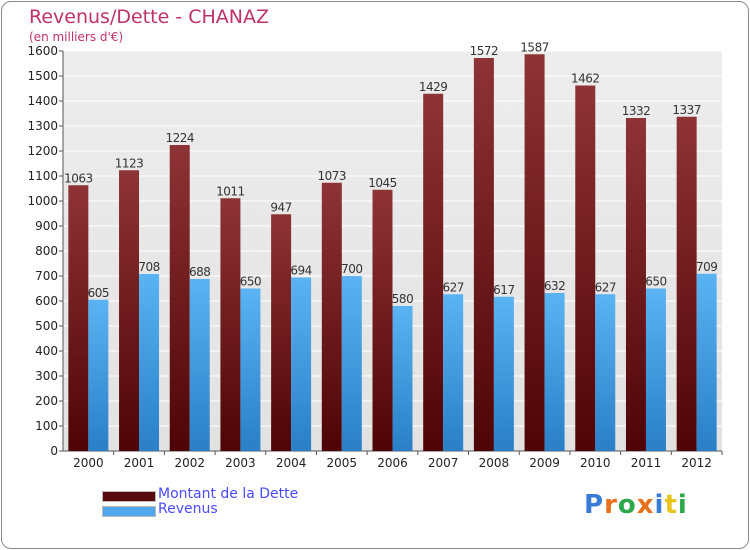 The image size is (750, 550). I want to click on x-tick-label: 2003, so click(240, 463).